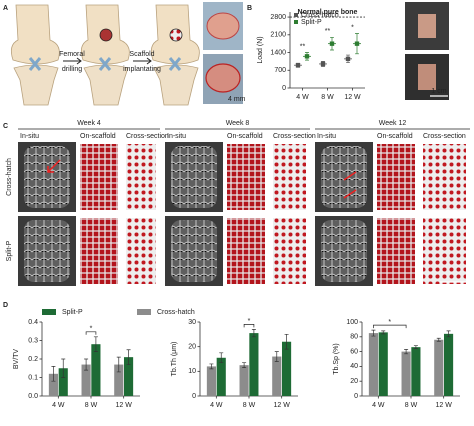 This screenshot has width=474, height=426. Describe the element at coordinates (72, 54) in the screenshot. I see `step-label: Femoral` at that location.